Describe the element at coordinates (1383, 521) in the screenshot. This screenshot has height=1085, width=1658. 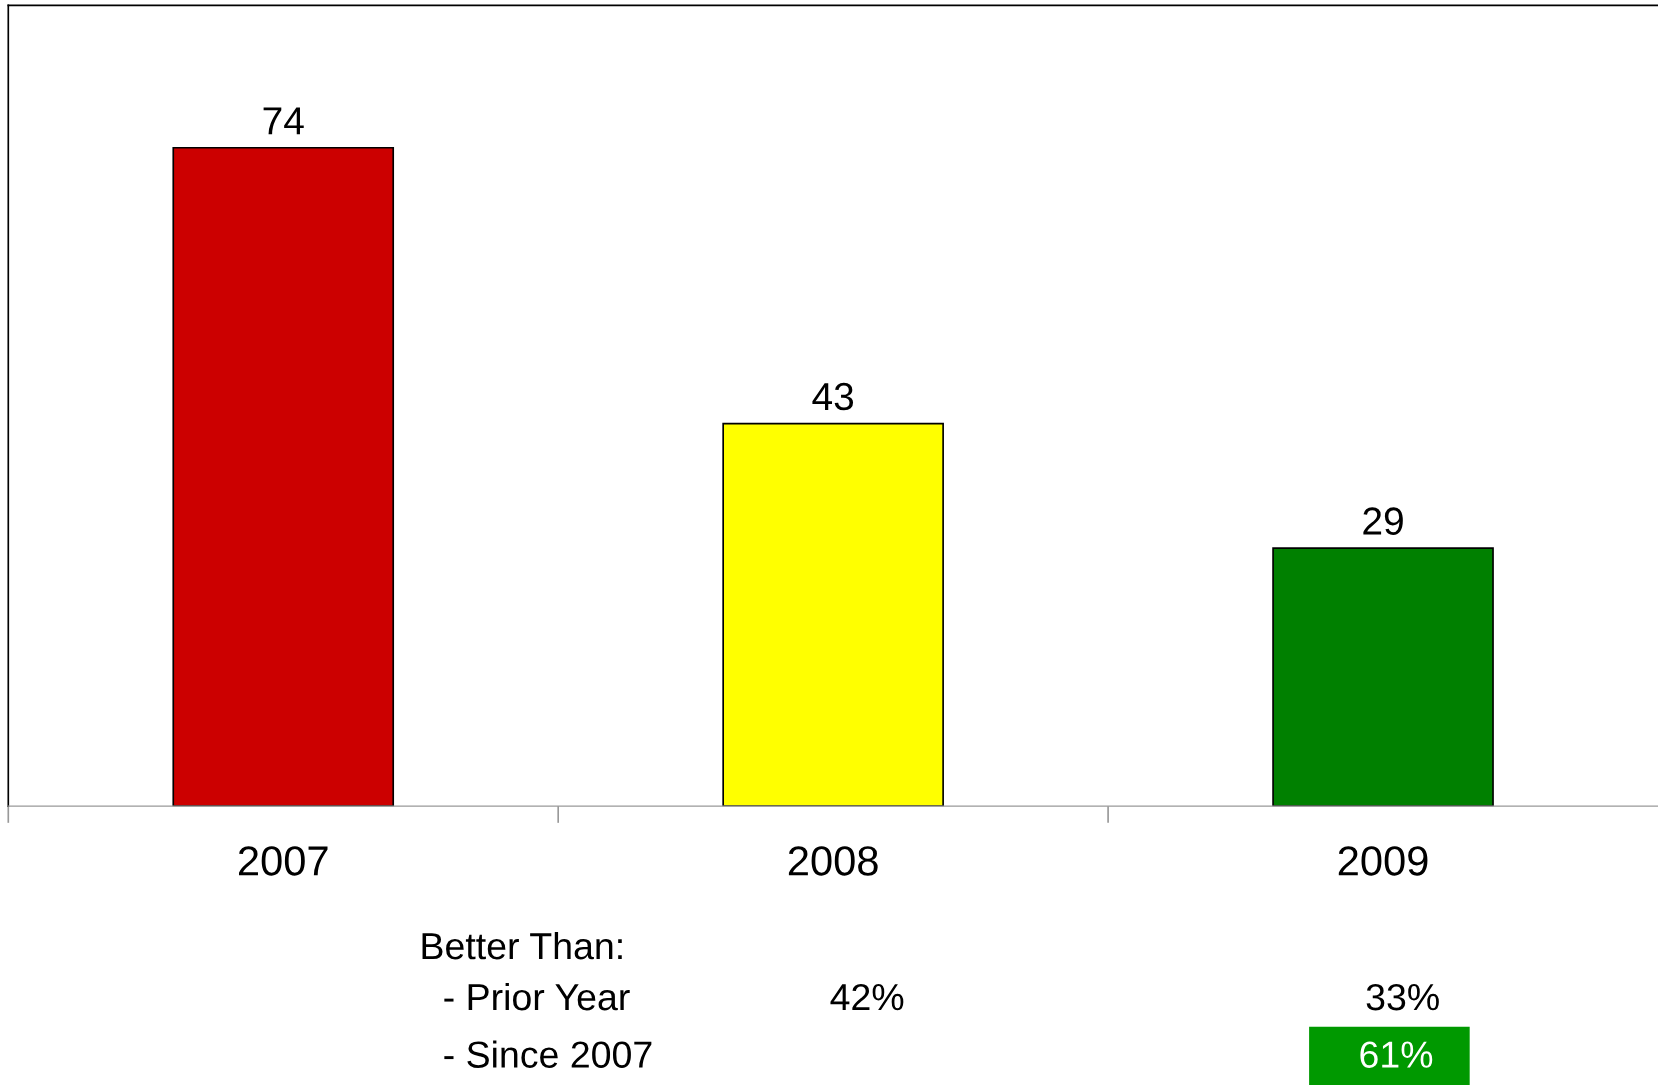
I see `data-label: 29` at that location.